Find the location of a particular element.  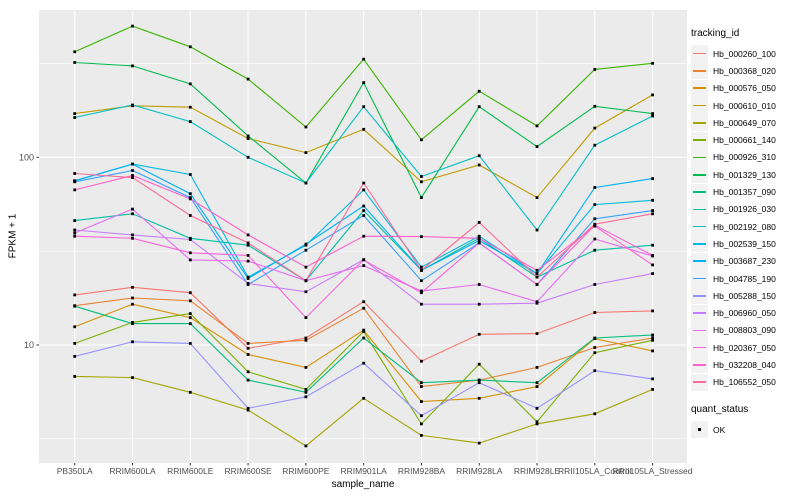

legend-item-label: Hb_106552_050 is located at coordinates (744, 382).